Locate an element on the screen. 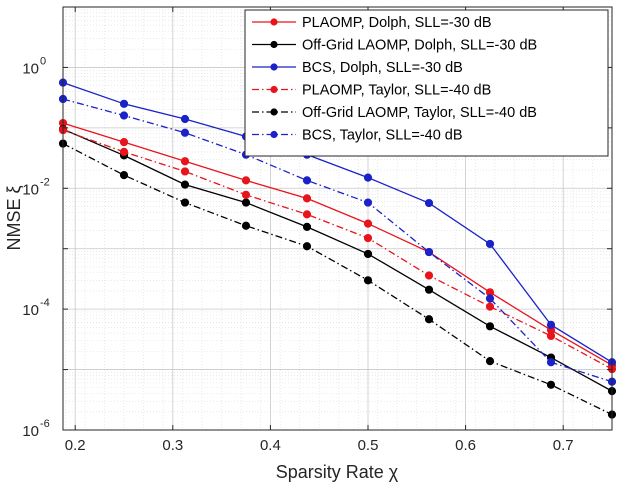  legend-entry-2: Off-Grid LAOMP, Dolph, SLL=-30 dB is located at coordinates (394, 46).